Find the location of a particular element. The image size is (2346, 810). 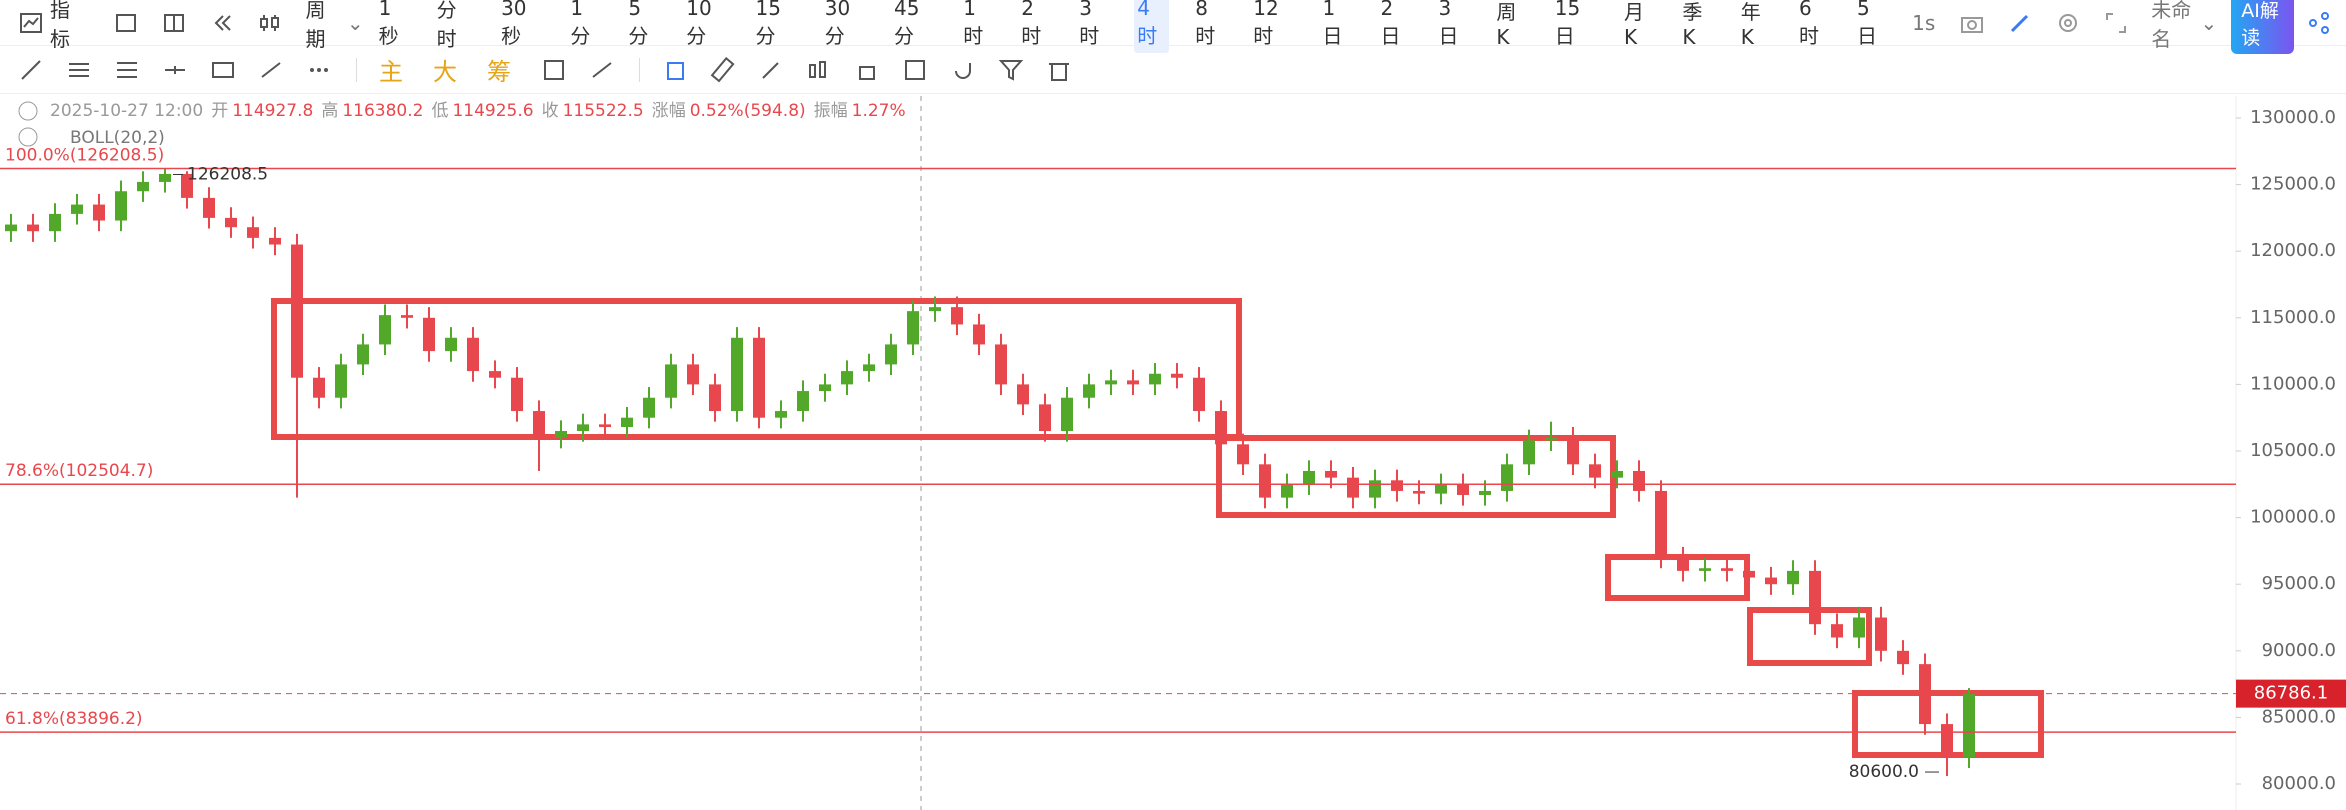

period-option: 3时 is located at coordinates (1089, 24).